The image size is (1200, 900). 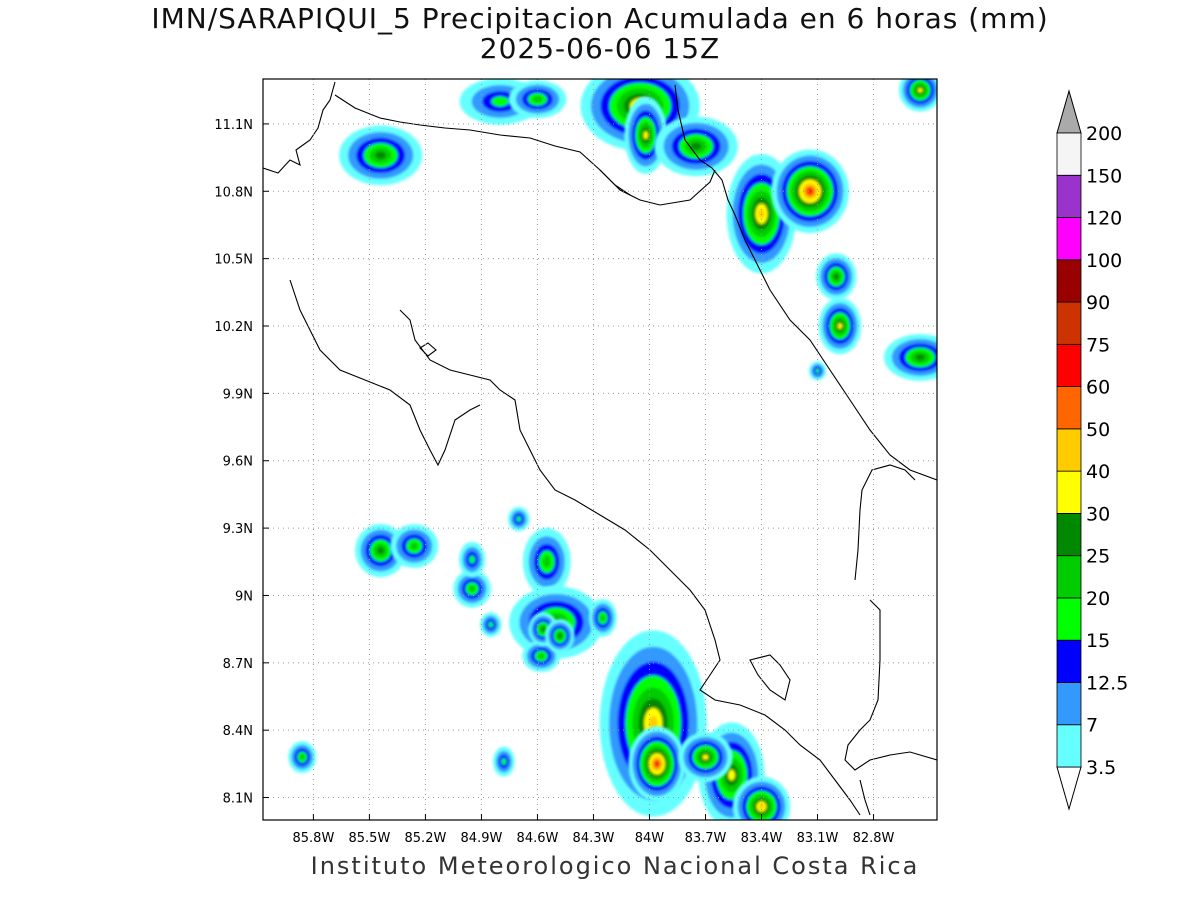 I want to click on map-valid-time: 2025-06-06 15Z, so click(x=600, y=48).